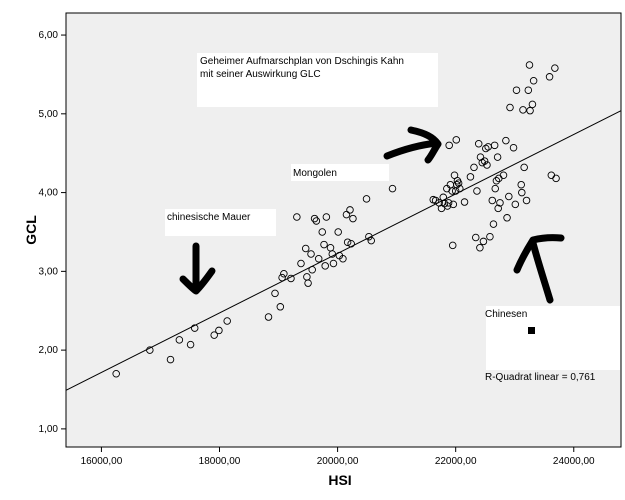 Image resolution: width=625 pixels, height=500 pixels. What do you see at coordinates (49, 35) in the screenshot?
I see `y-tick-label: 6,00` at bounding box center [49, 35].